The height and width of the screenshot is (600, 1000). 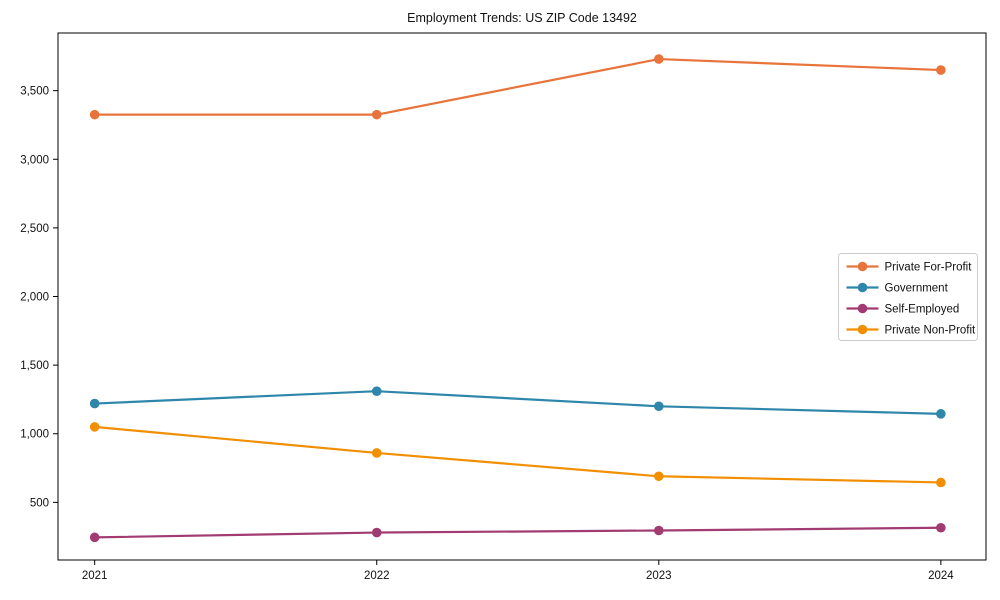 What do you see at coordinates (34, 160) in the screenshot?
I see `y-tick-label: 3,000` at bounding box center [34, 160].